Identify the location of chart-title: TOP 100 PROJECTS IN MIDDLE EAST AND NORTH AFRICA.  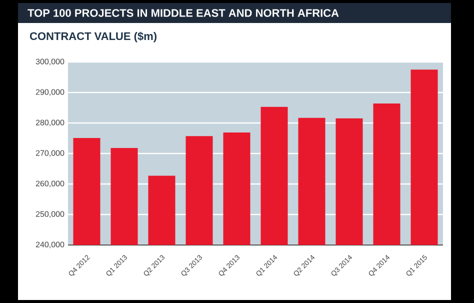
(183, 13).